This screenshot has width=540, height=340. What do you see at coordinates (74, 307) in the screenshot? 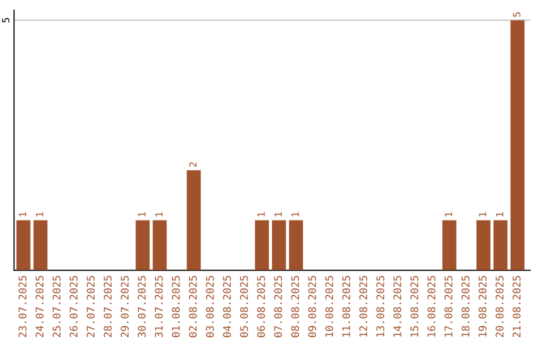
I see `x-tick-label: 26.07.2025` at bounding box center [74, 307].